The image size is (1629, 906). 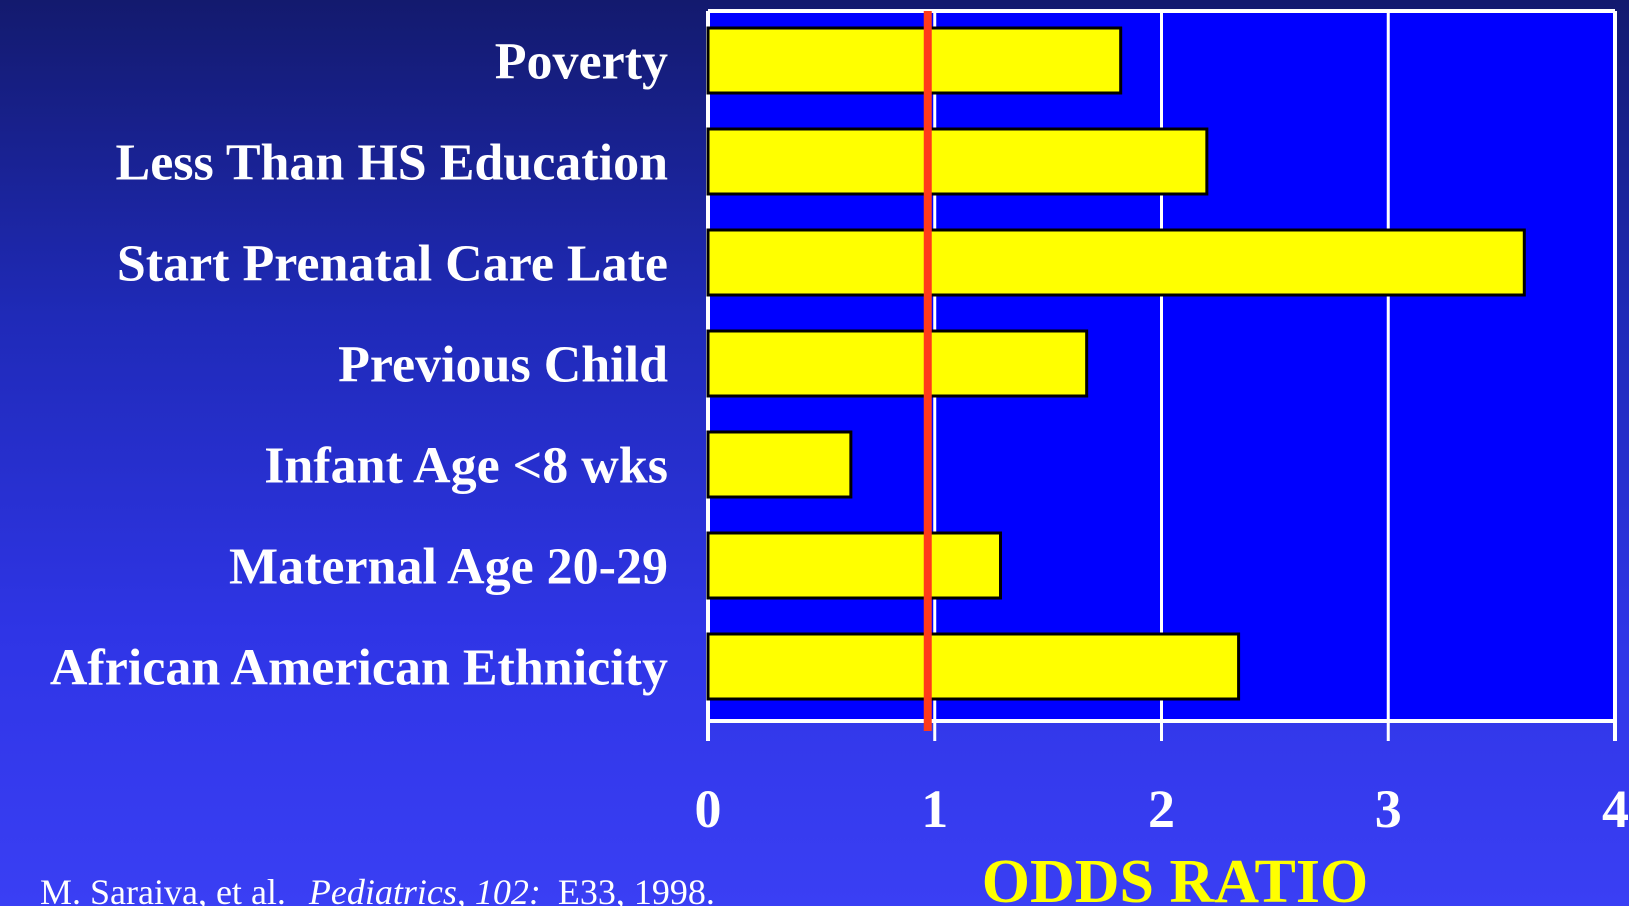 I want to click on category-label: Poverty, so click(x=581, y=62).